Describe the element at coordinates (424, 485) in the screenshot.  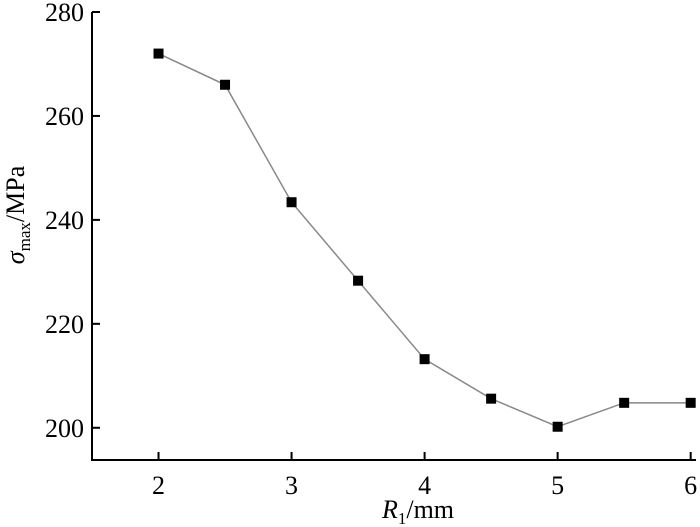
I see `x-tick-label: 4` at that location.